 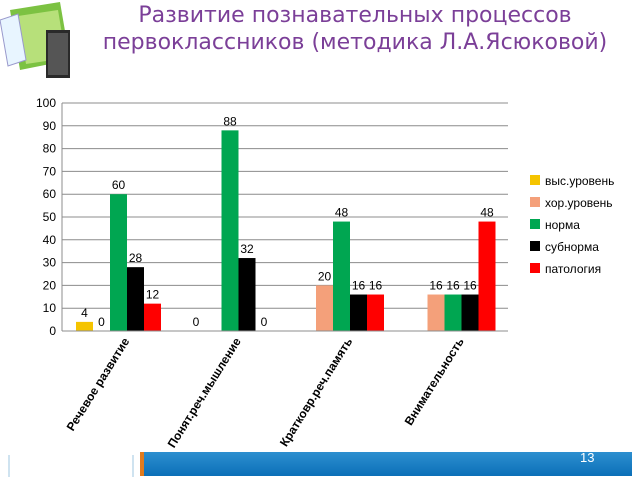 I want to click on footer-bar, so click(x=388, y=464).